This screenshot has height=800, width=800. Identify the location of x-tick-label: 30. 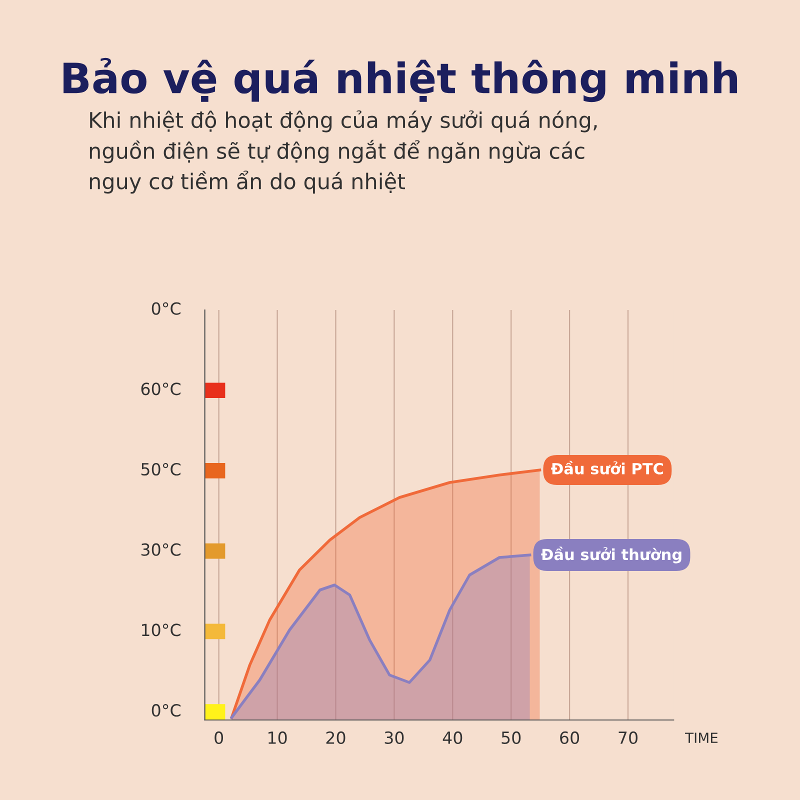
(394, 737).